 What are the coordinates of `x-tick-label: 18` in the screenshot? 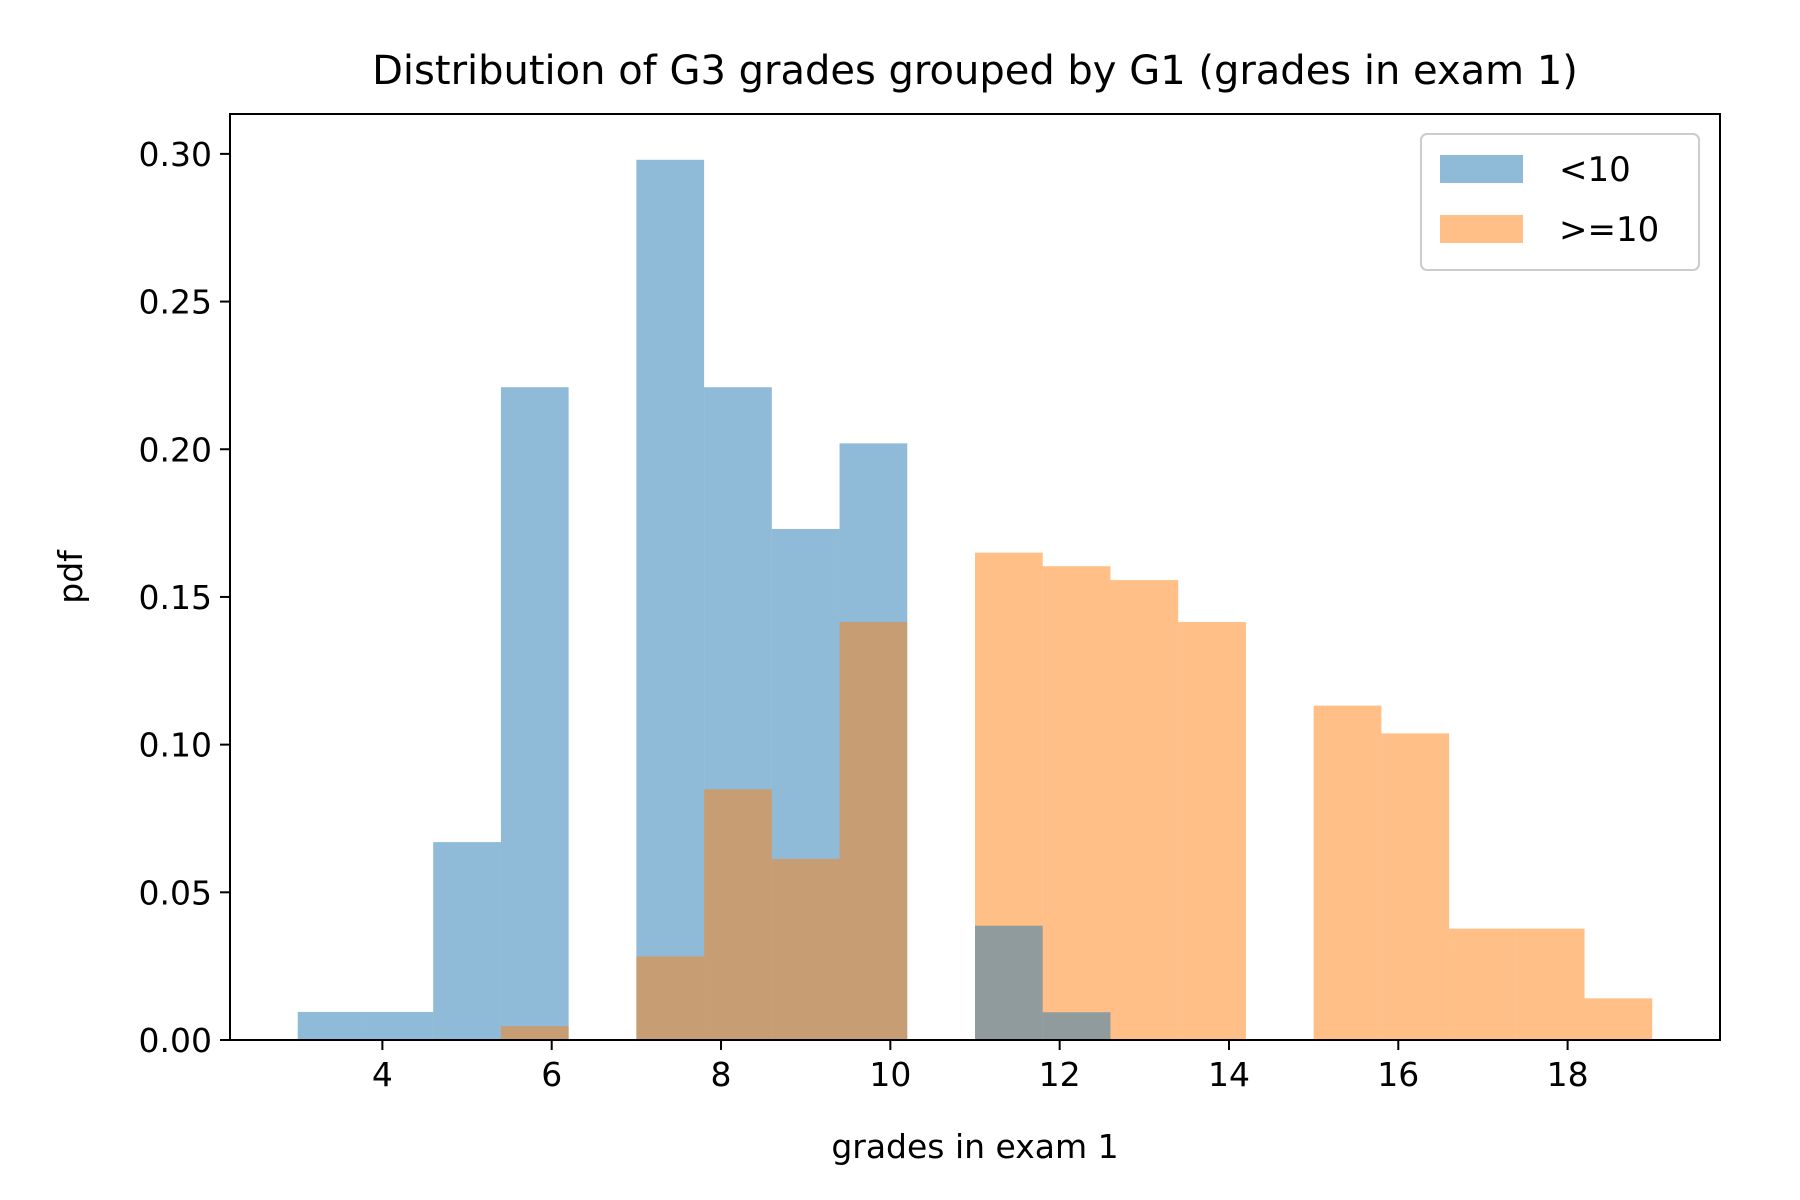 It's located at (1568, 1074).